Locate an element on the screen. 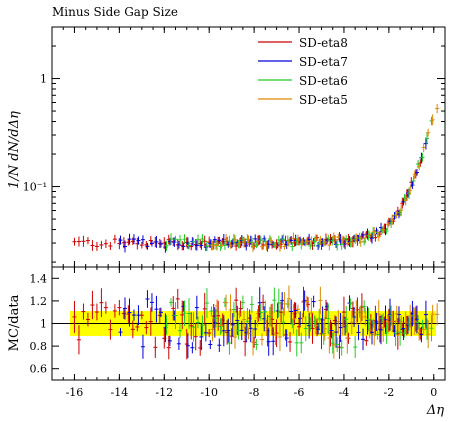 This screenshot has height=422, width=461. legend-label: SD-eta8 is located at coordinates (323, 43).